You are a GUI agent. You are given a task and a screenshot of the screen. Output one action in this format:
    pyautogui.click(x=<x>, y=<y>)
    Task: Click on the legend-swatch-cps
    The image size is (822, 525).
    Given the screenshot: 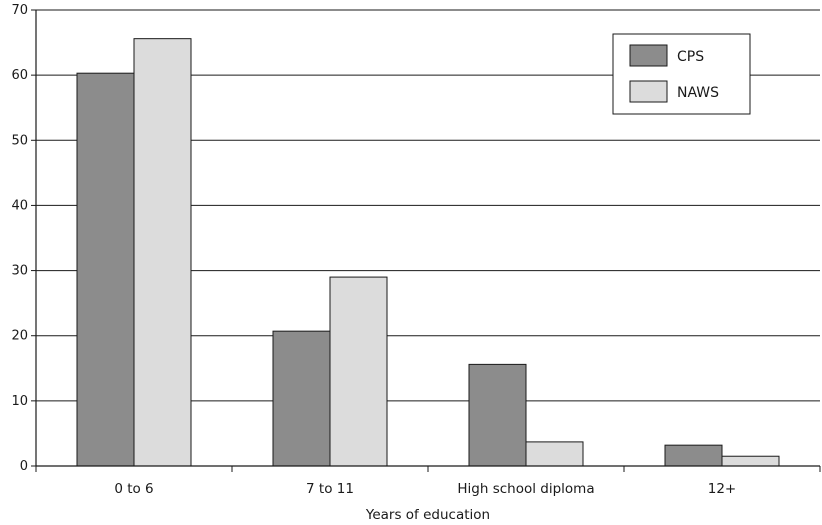 What is the action you would take?
    pyautogui.click(x=648, y=55)
    